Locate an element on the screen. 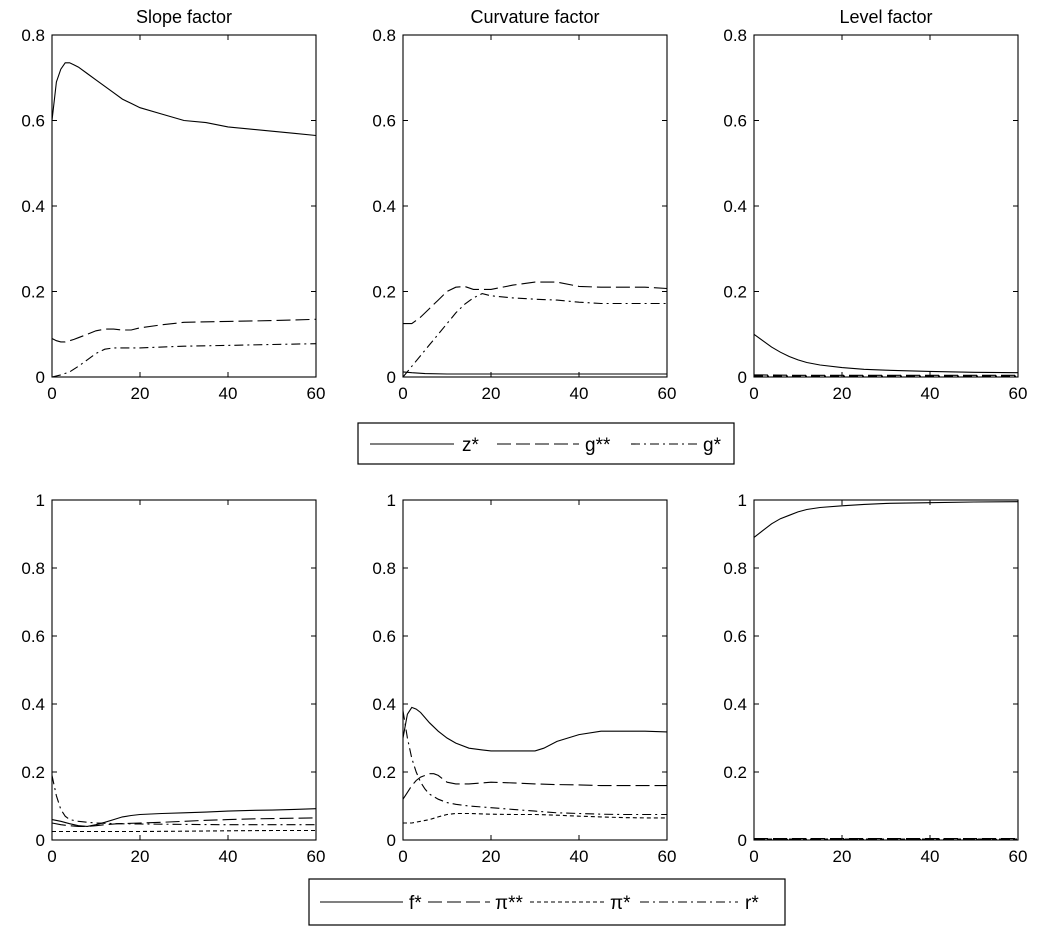 Image resolution: width=1044 pixels, height=928 pixels. panel-1: Slope factor 0 20 40 60 0 0.2 0.4 0.6 0.8 is located at coordinates (173, 205).